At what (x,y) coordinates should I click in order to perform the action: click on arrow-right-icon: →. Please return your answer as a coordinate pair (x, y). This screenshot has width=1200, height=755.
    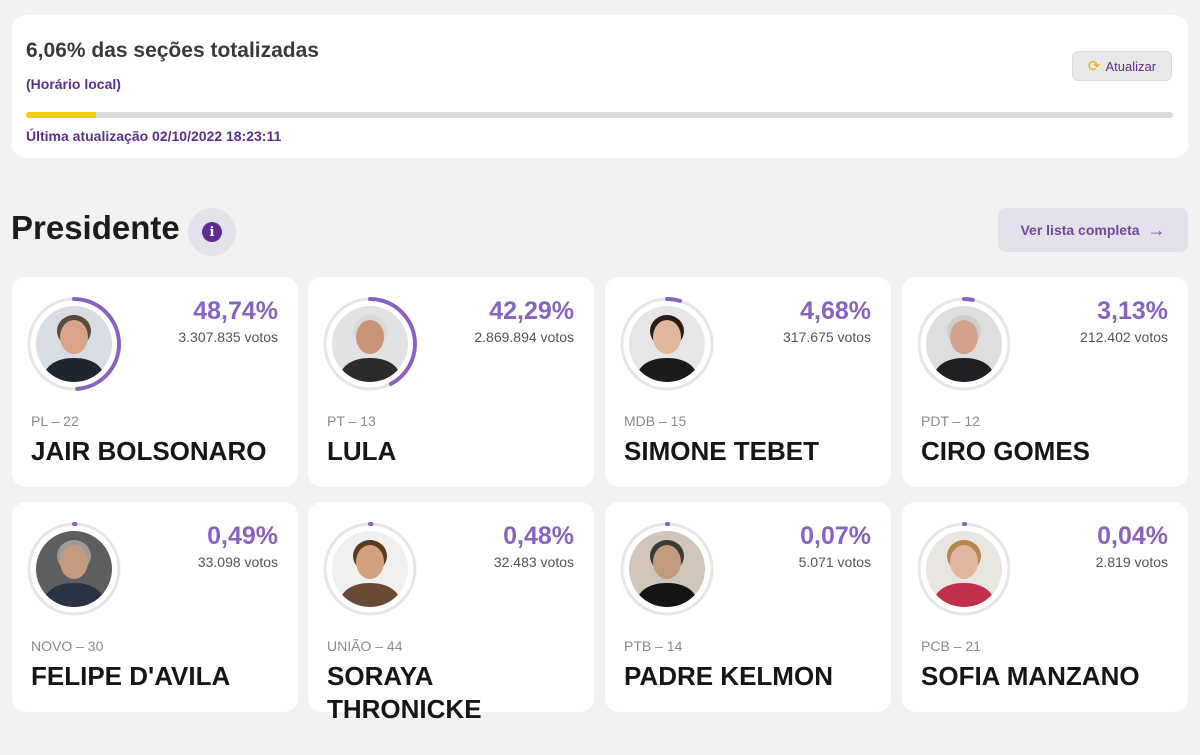
    Looking at the image, I should click on (1156, 229).